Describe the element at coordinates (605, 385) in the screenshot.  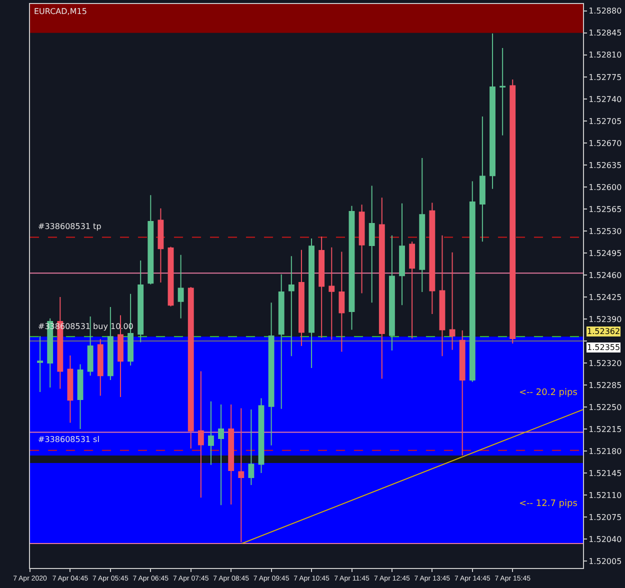
I see `y-tick-label: 1.52285` at that location.